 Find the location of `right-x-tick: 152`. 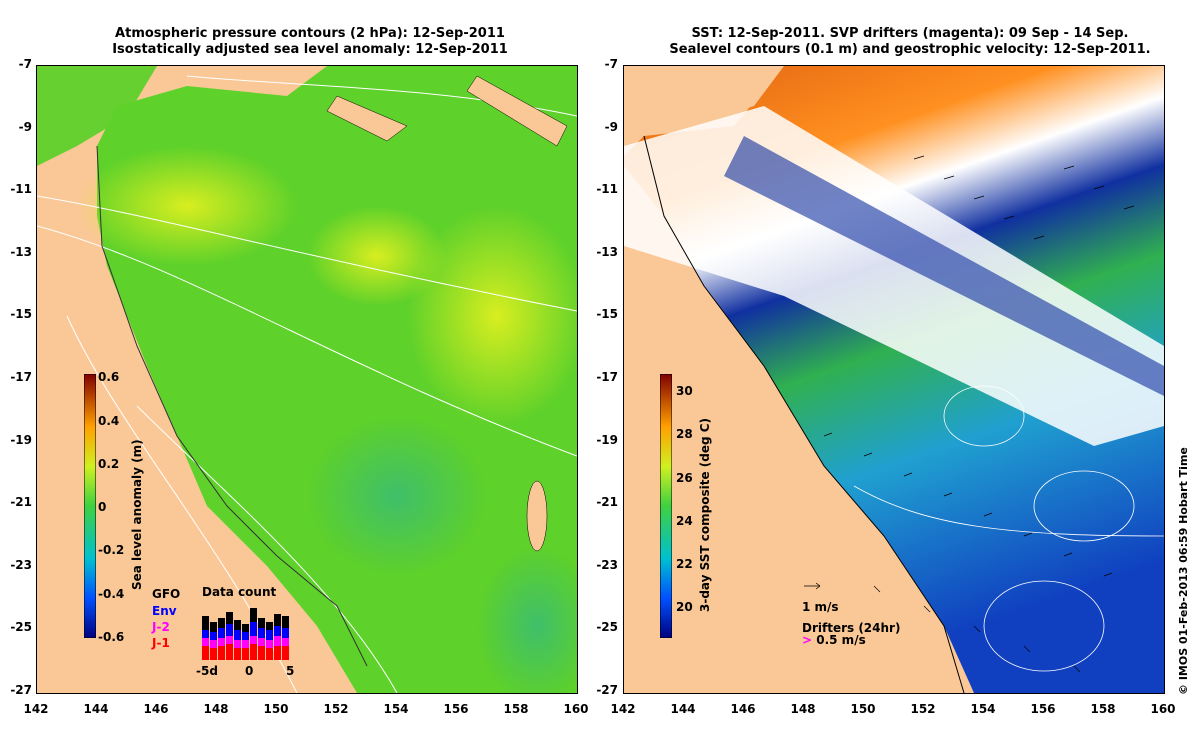

right-x-tick: 152 is located at coordinates (923, 709).